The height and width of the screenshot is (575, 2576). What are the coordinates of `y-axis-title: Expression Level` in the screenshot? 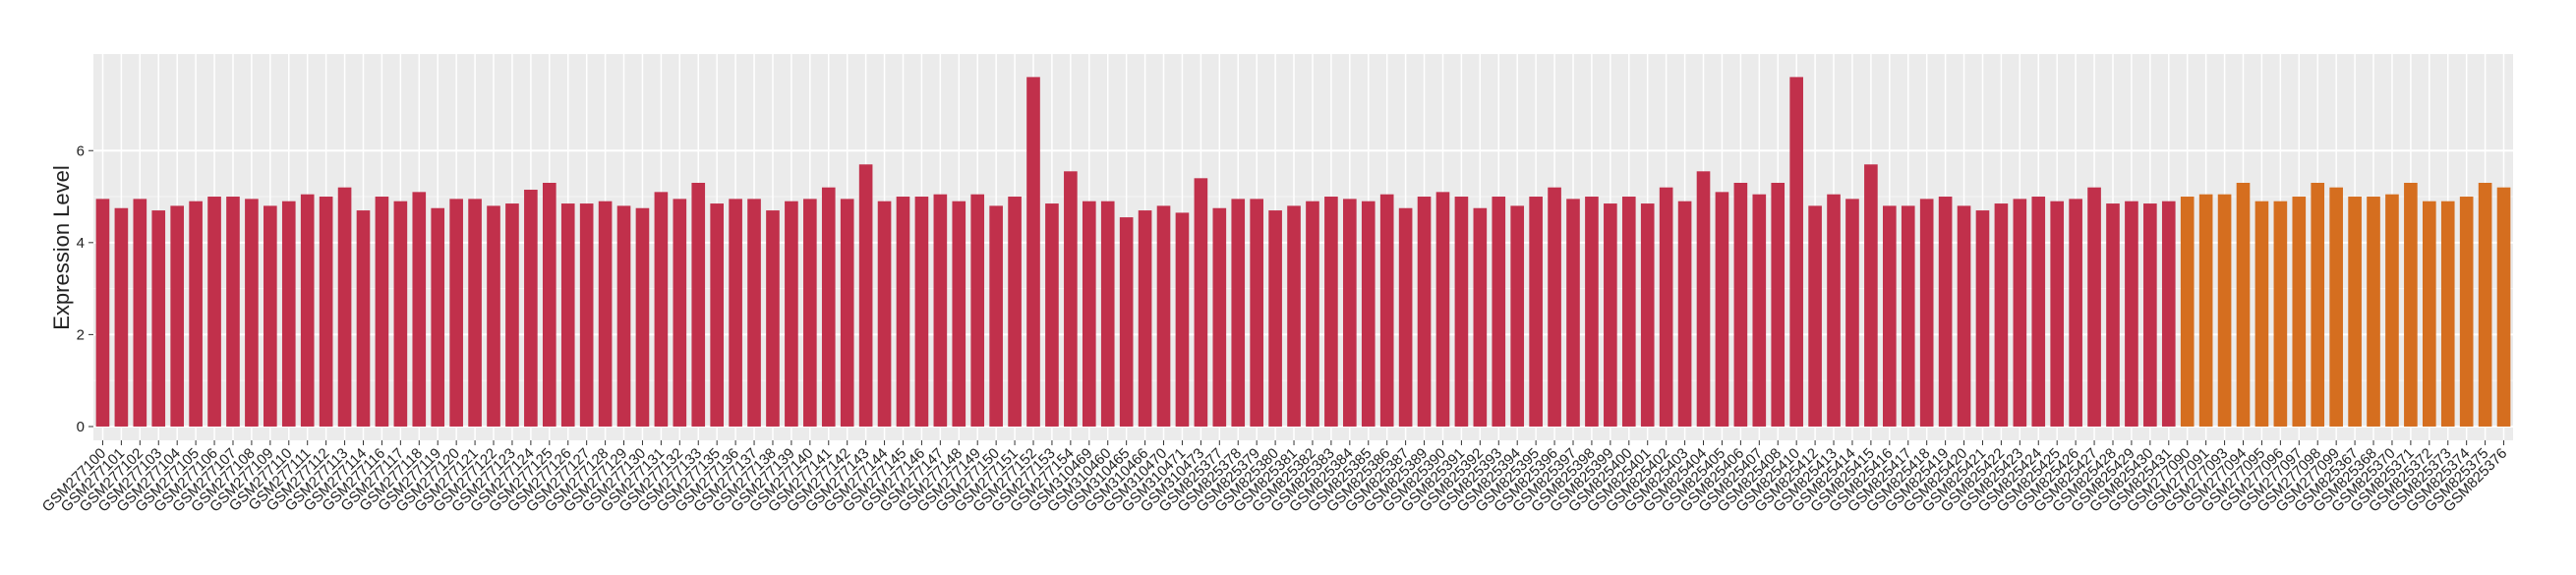 It's located at (61, 247).